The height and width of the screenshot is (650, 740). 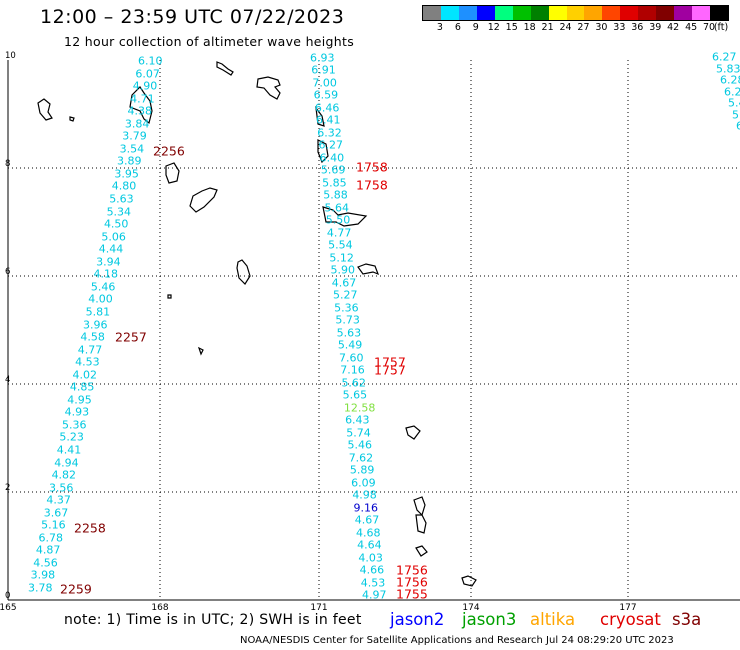 I want to click on legend-label: 6, so click(x=457, y=27).